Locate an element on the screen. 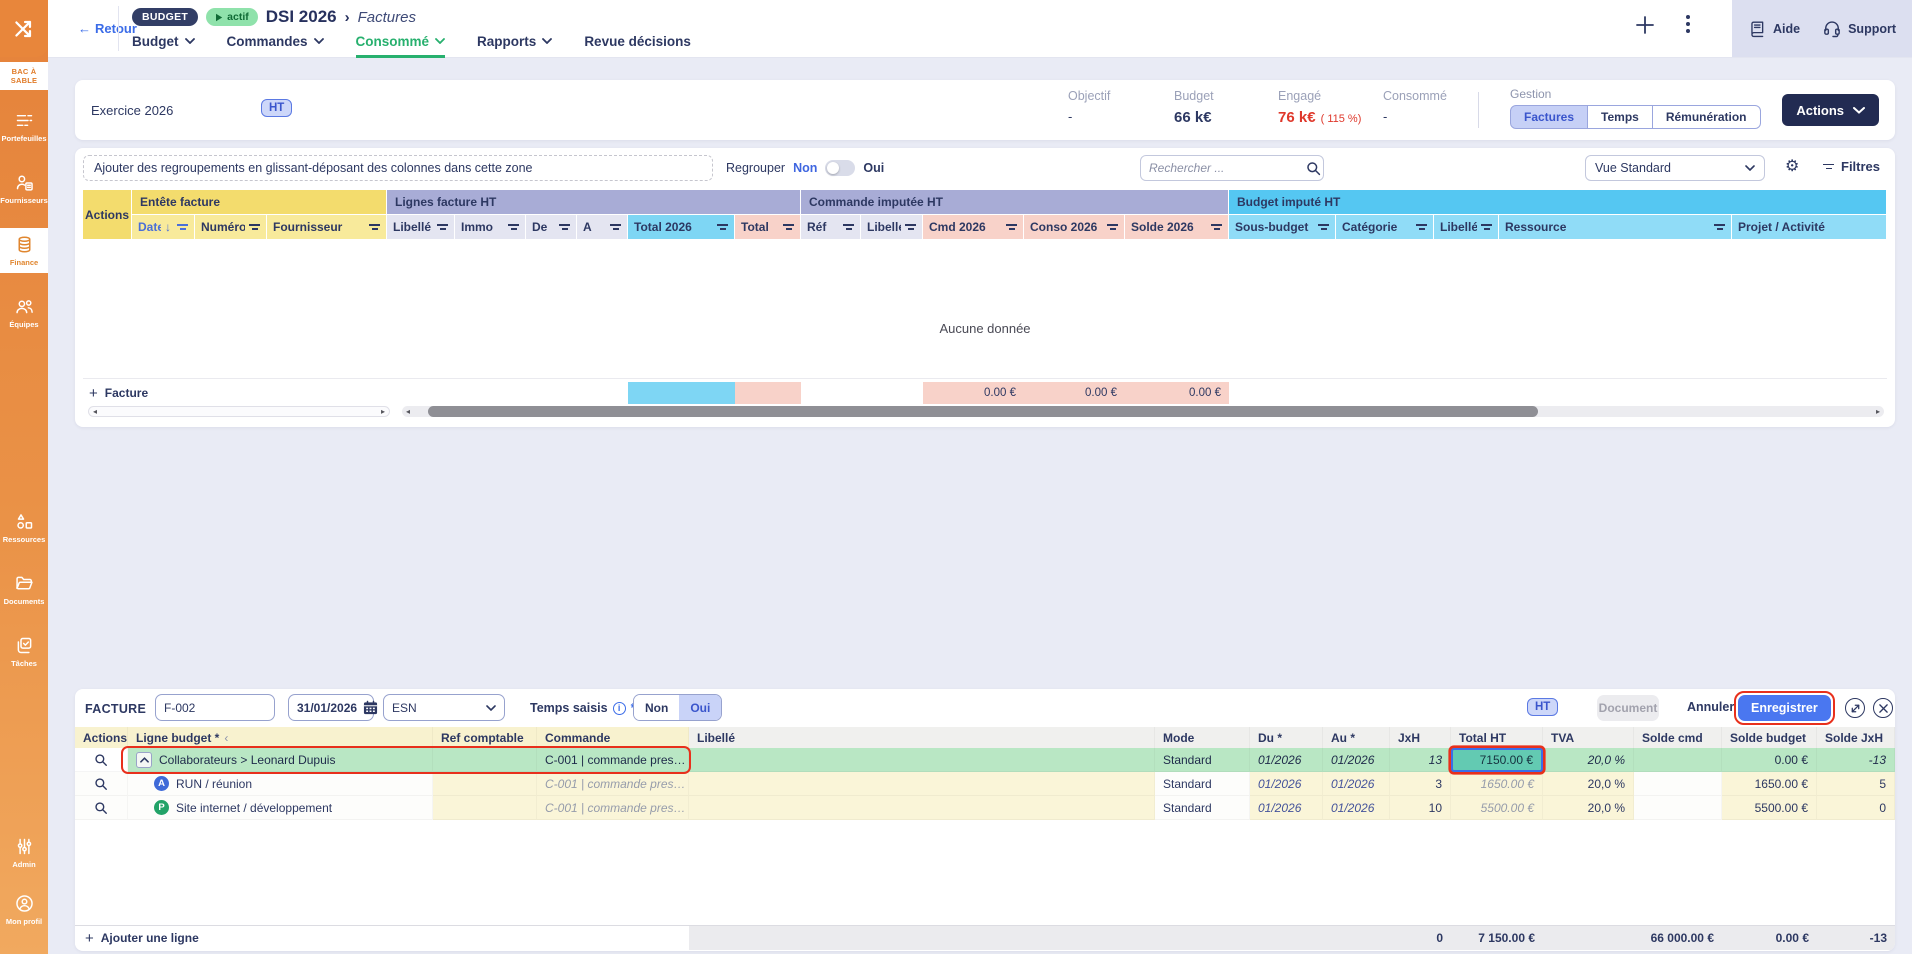  column-header-ref: Réf is located at coordinates (831, 227).